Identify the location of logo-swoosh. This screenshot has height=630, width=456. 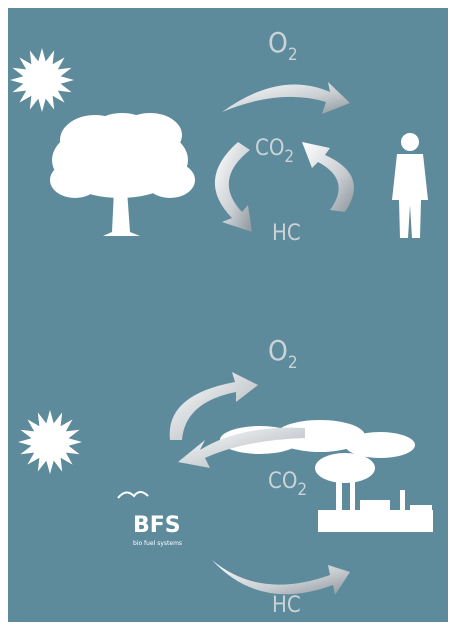
(133, 495).